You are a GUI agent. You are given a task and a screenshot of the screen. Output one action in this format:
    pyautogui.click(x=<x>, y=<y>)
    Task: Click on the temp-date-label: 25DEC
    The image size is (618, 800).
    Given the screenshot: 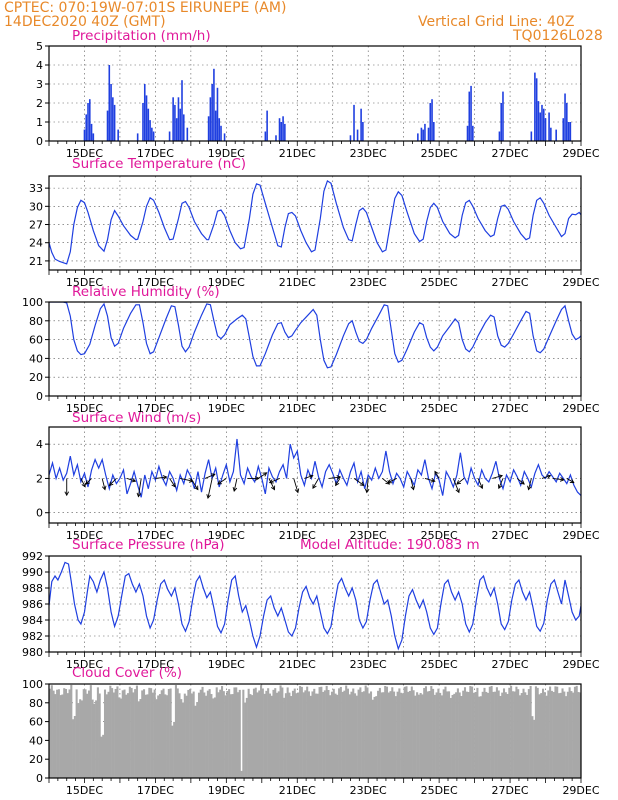 What is the action you would take?
    pyautogui.click(x=439, y=282)
    